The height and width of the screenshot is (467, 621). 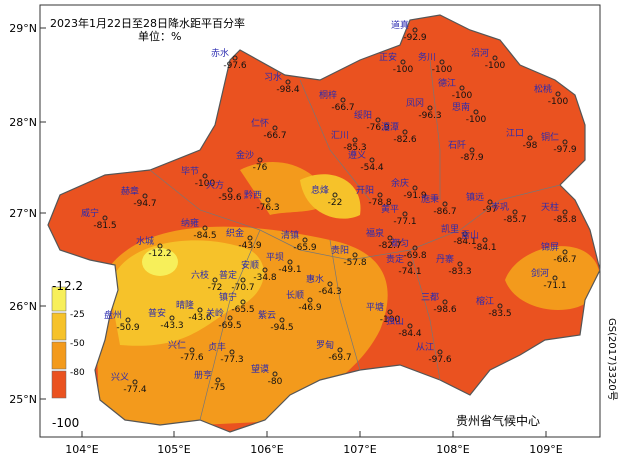 What do you see at coordinates (514, 220) in the screenshot?
I see `station-value: -85.7` at bounding box center [514, 220].